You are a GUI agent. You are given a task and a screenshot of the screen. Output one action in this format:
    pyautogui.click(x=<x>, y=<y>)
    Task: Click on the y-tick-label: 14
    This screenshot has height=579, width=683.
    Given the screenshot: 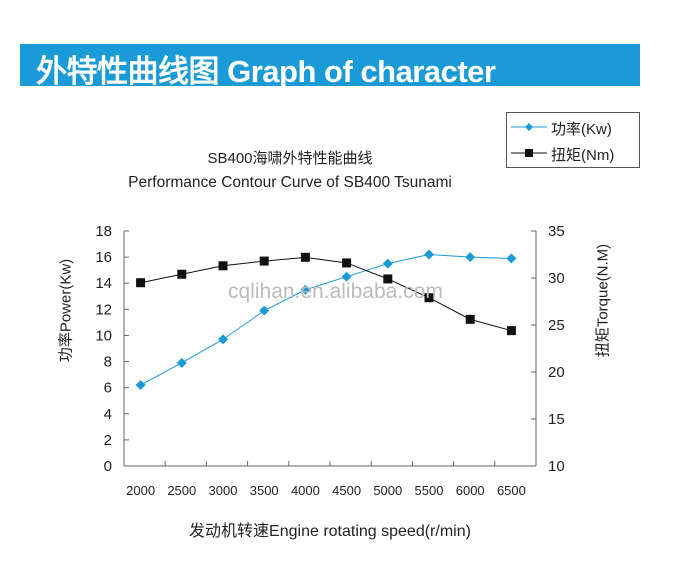 What is the action you would take?
    pyautogui.click(x=103, y=283)
    